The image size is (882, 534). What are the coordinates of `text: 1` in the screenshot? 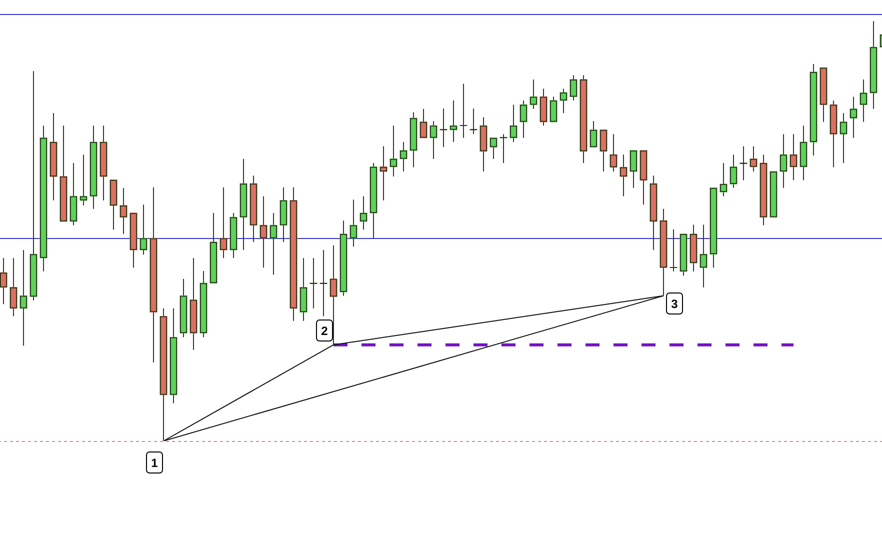 It's located at (154, 463).